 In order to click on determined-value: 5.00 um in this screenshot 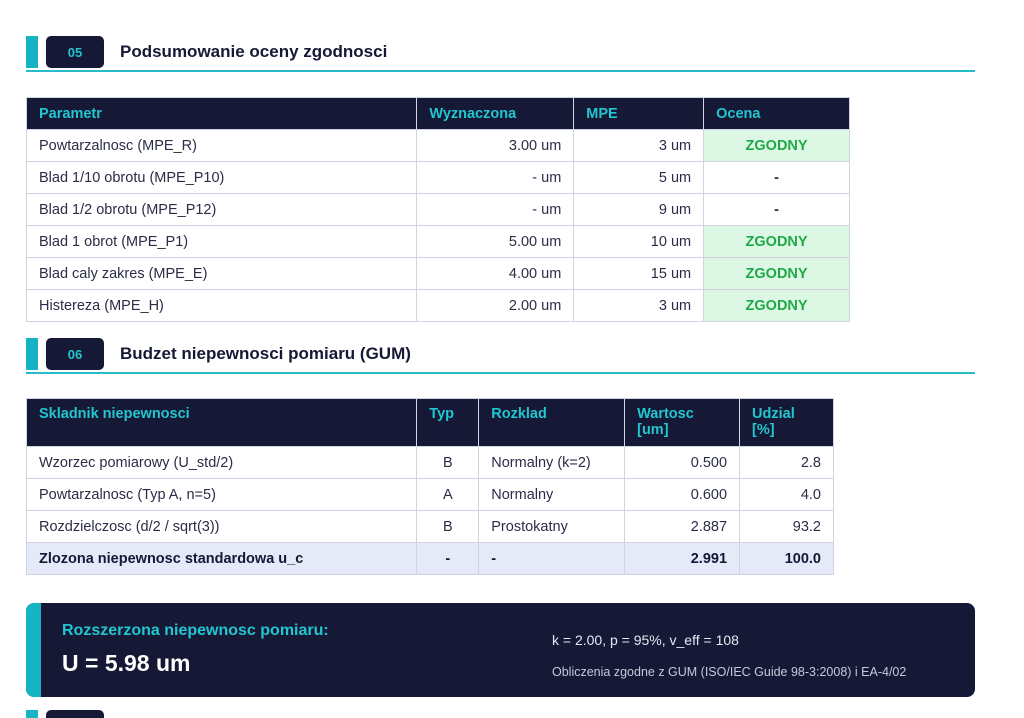, I will do `click(495, 241)`.